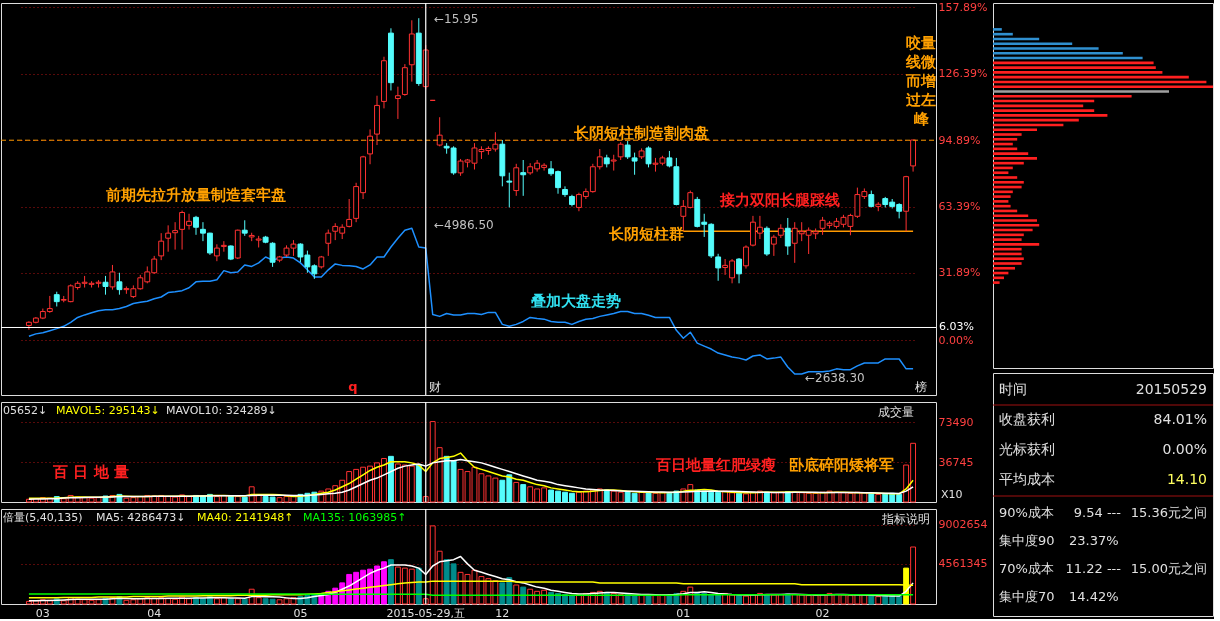 The width and height of the screenshot is (1220, 621). I want to click on annotation: 成交量, so click(896, 412).